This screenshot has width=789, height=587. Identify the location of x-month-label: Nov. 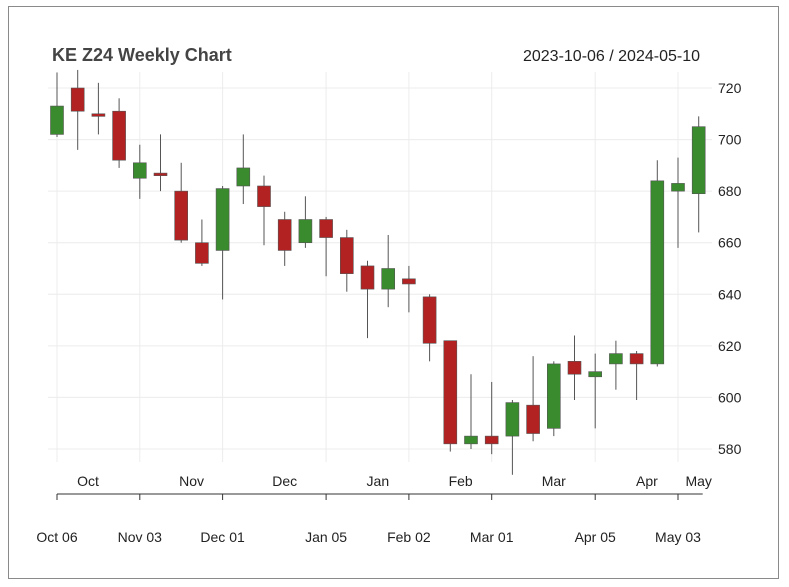
(191, 481).